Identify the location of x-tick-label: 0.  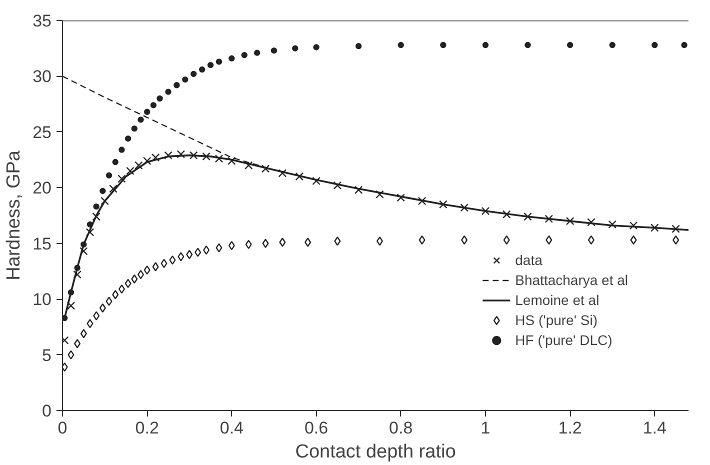
(63, 428).